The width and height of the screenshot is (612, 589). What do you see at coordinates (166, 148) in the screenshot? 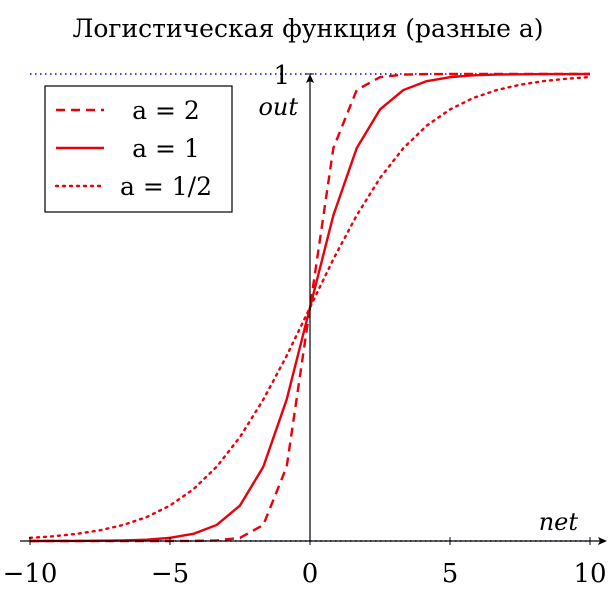
I see `legend-label: a = 1` at bounding box center [166, 148].